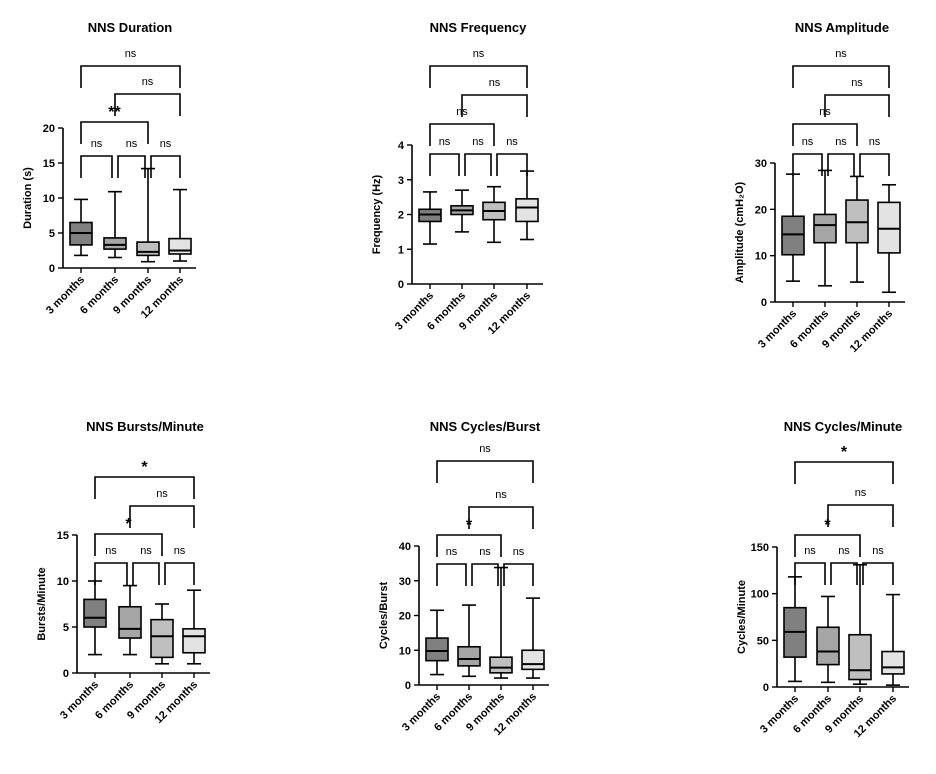 This screenshot has height=774, width=936. Describe the element at coordinates (384, 616) in the screenshot. I see `y-axis-label: Cycles/Burst` at that location.